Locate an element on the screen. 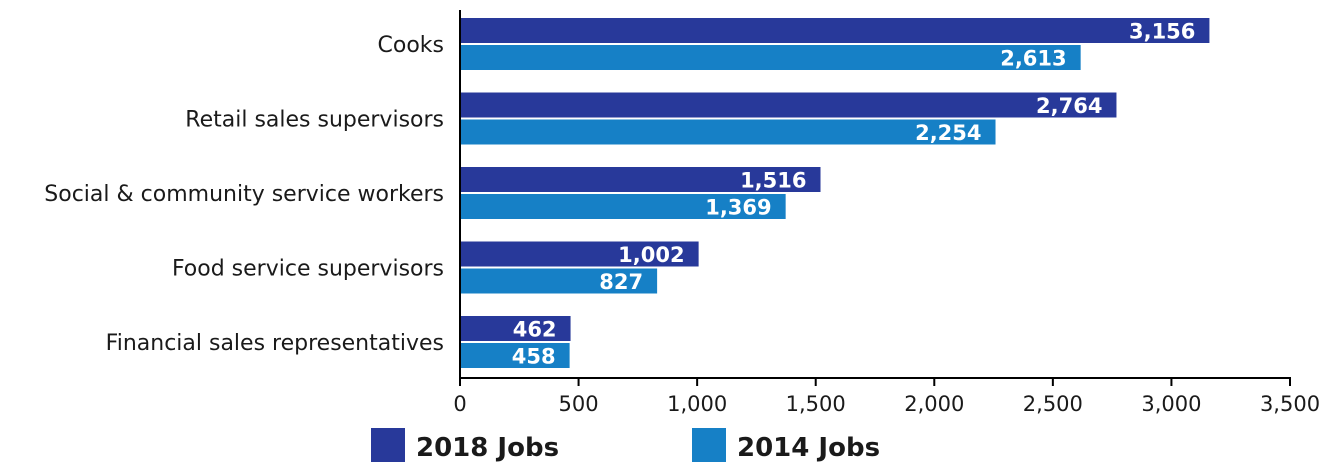  category-label: Retail sales supervisors is located at coordinates (314, 120).